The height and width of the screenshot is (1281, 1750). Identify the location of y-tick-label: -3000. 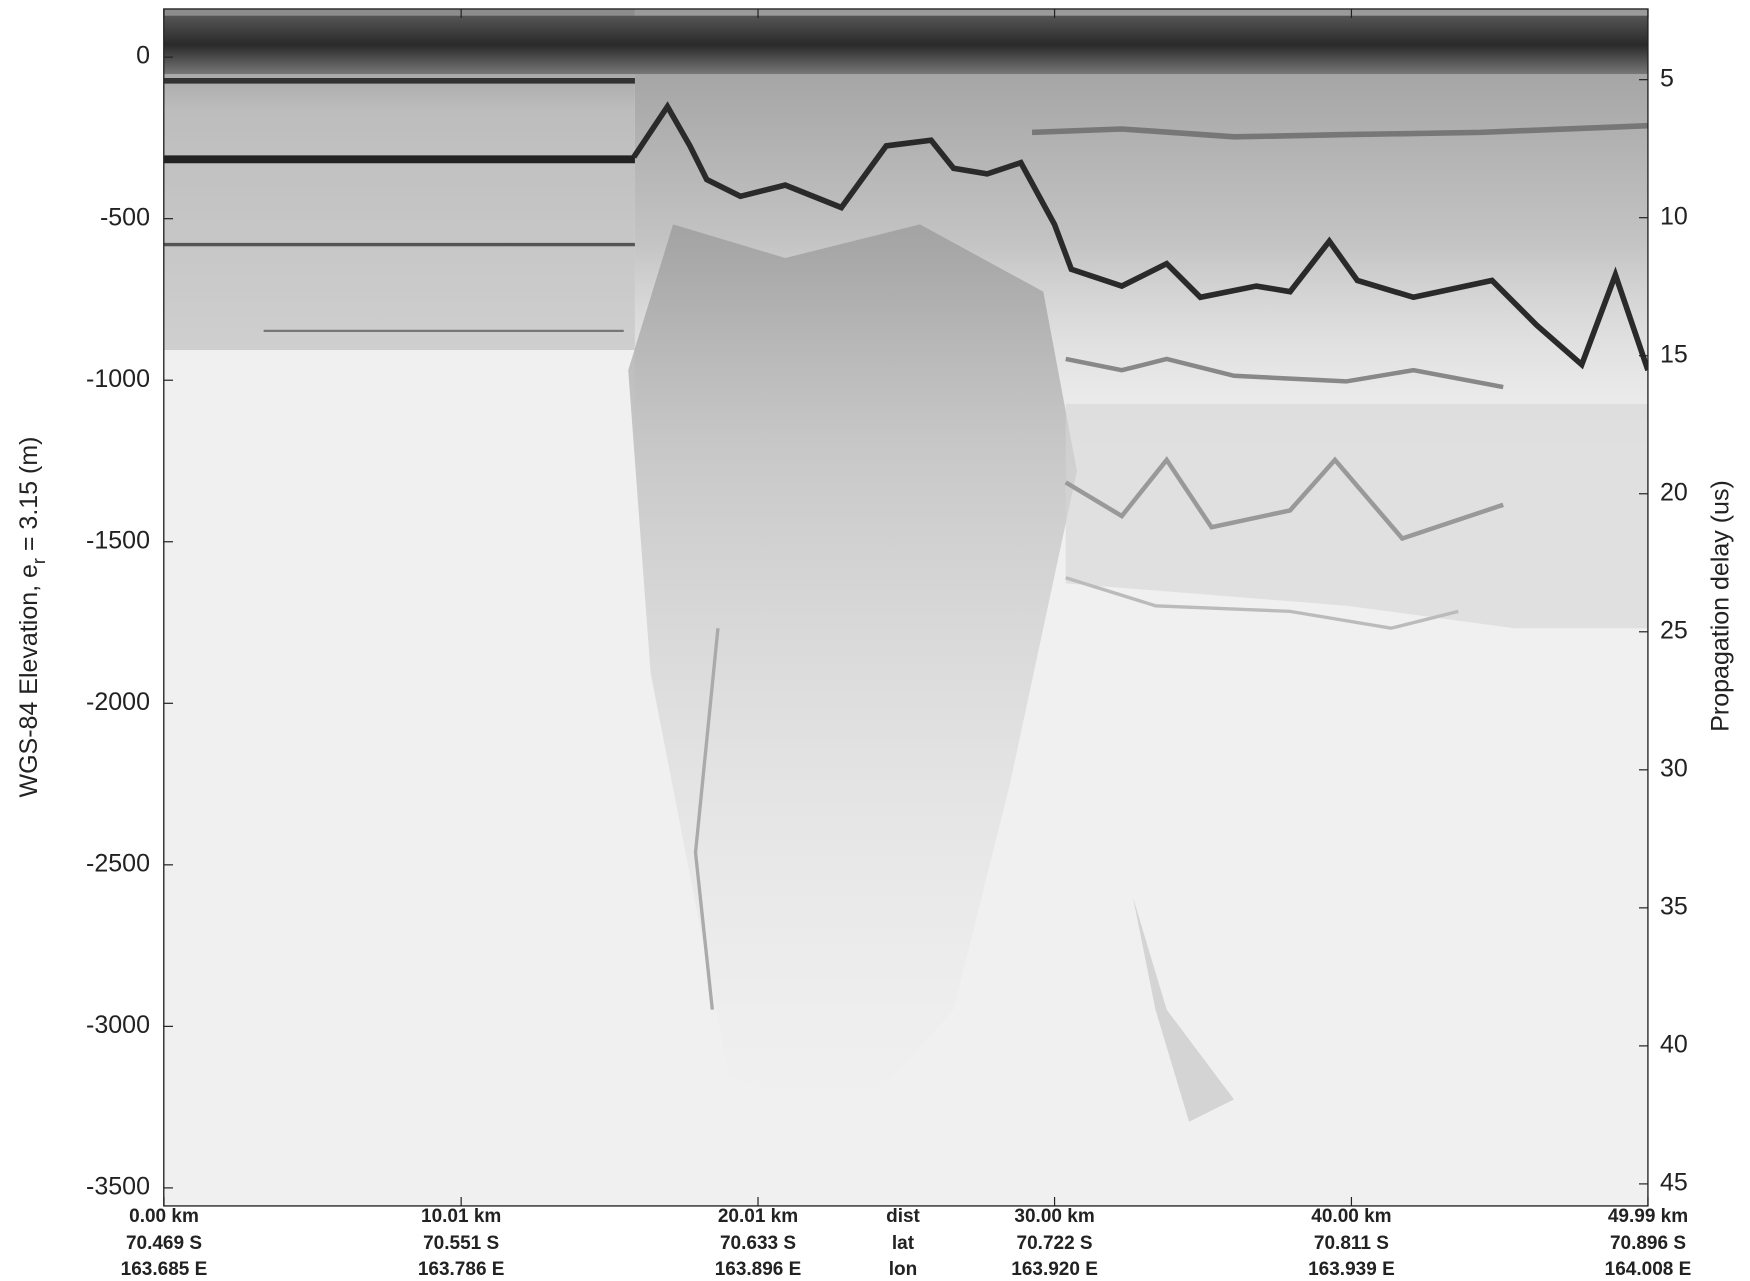
(118, 1025).